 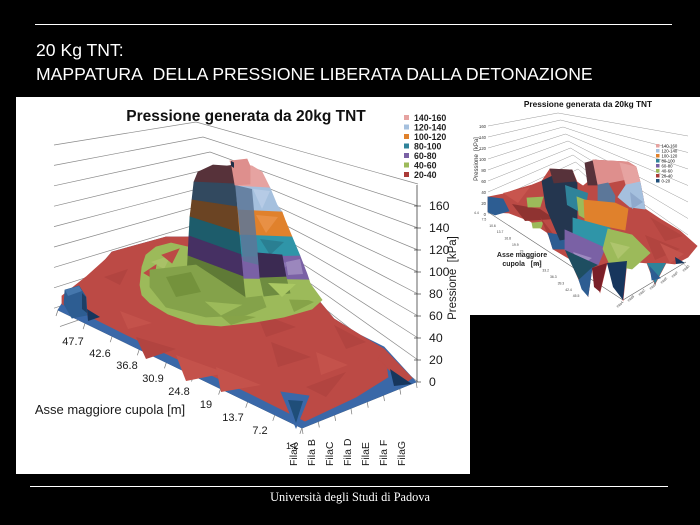 I want to click on svg-text: cupola [m], so click(x=521, y=264).